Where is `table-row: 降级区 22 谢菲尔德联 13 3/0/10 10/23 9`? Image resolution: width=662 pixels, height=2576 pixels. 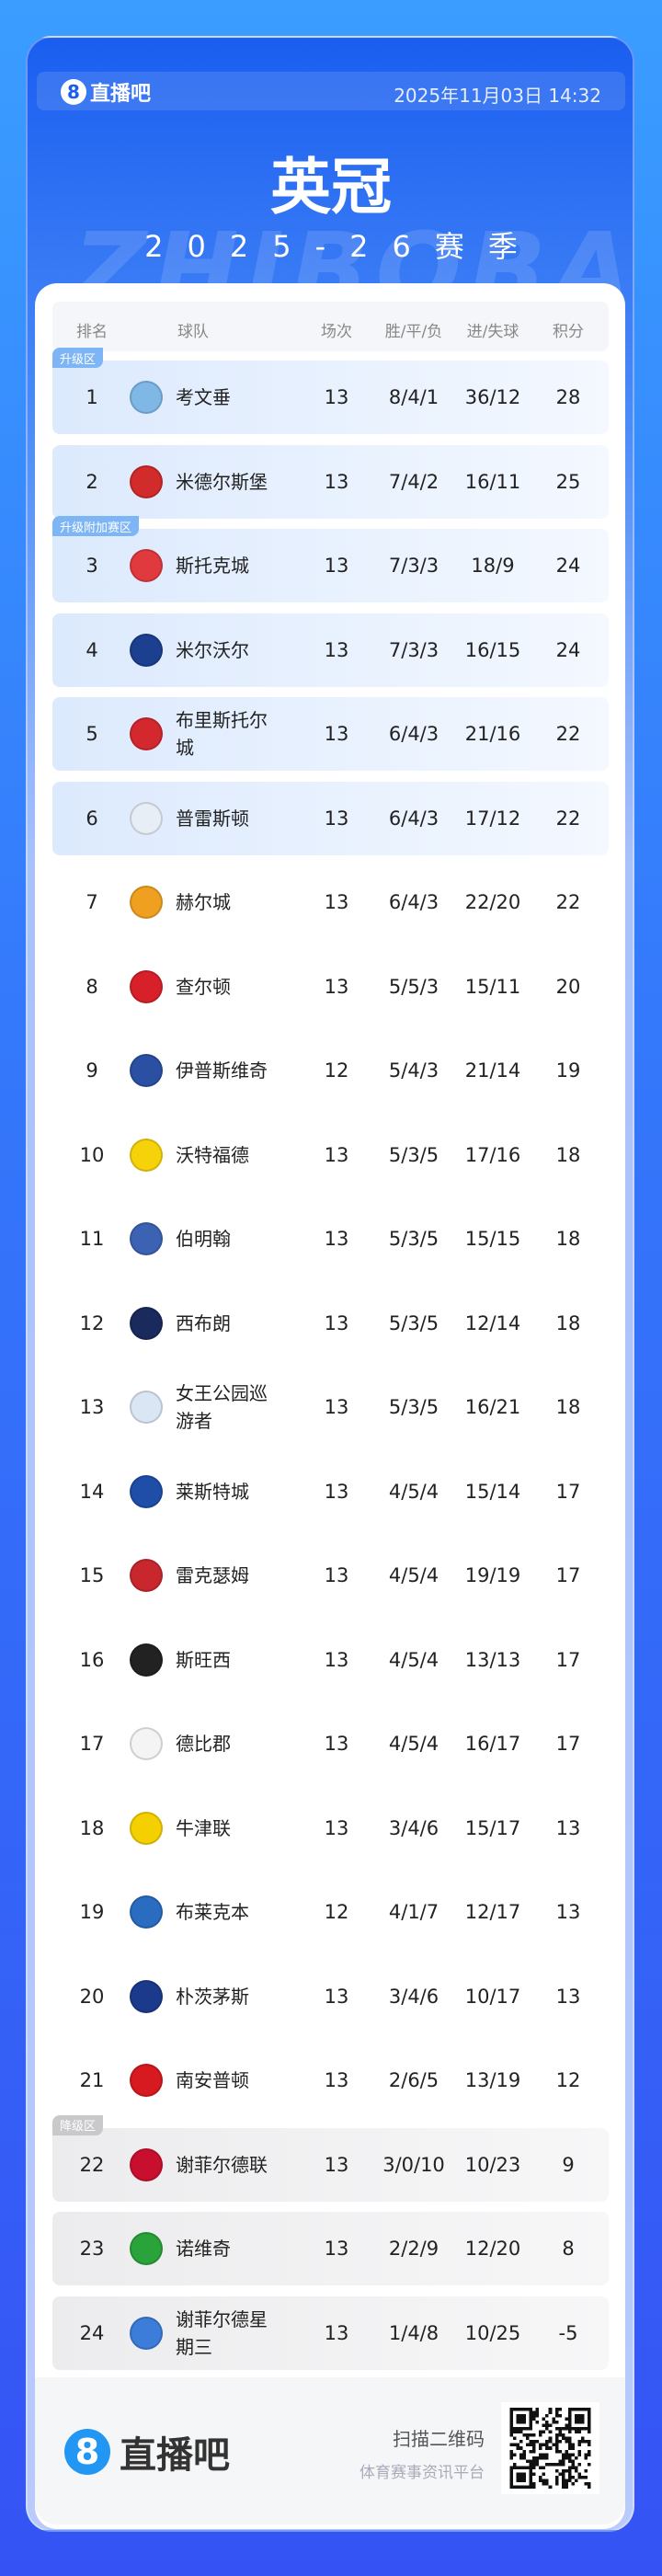 table-row: 降级区 22 谢菲尔德联 13 3/0/10 10/23 9 is located at coordinates (330, 2158).